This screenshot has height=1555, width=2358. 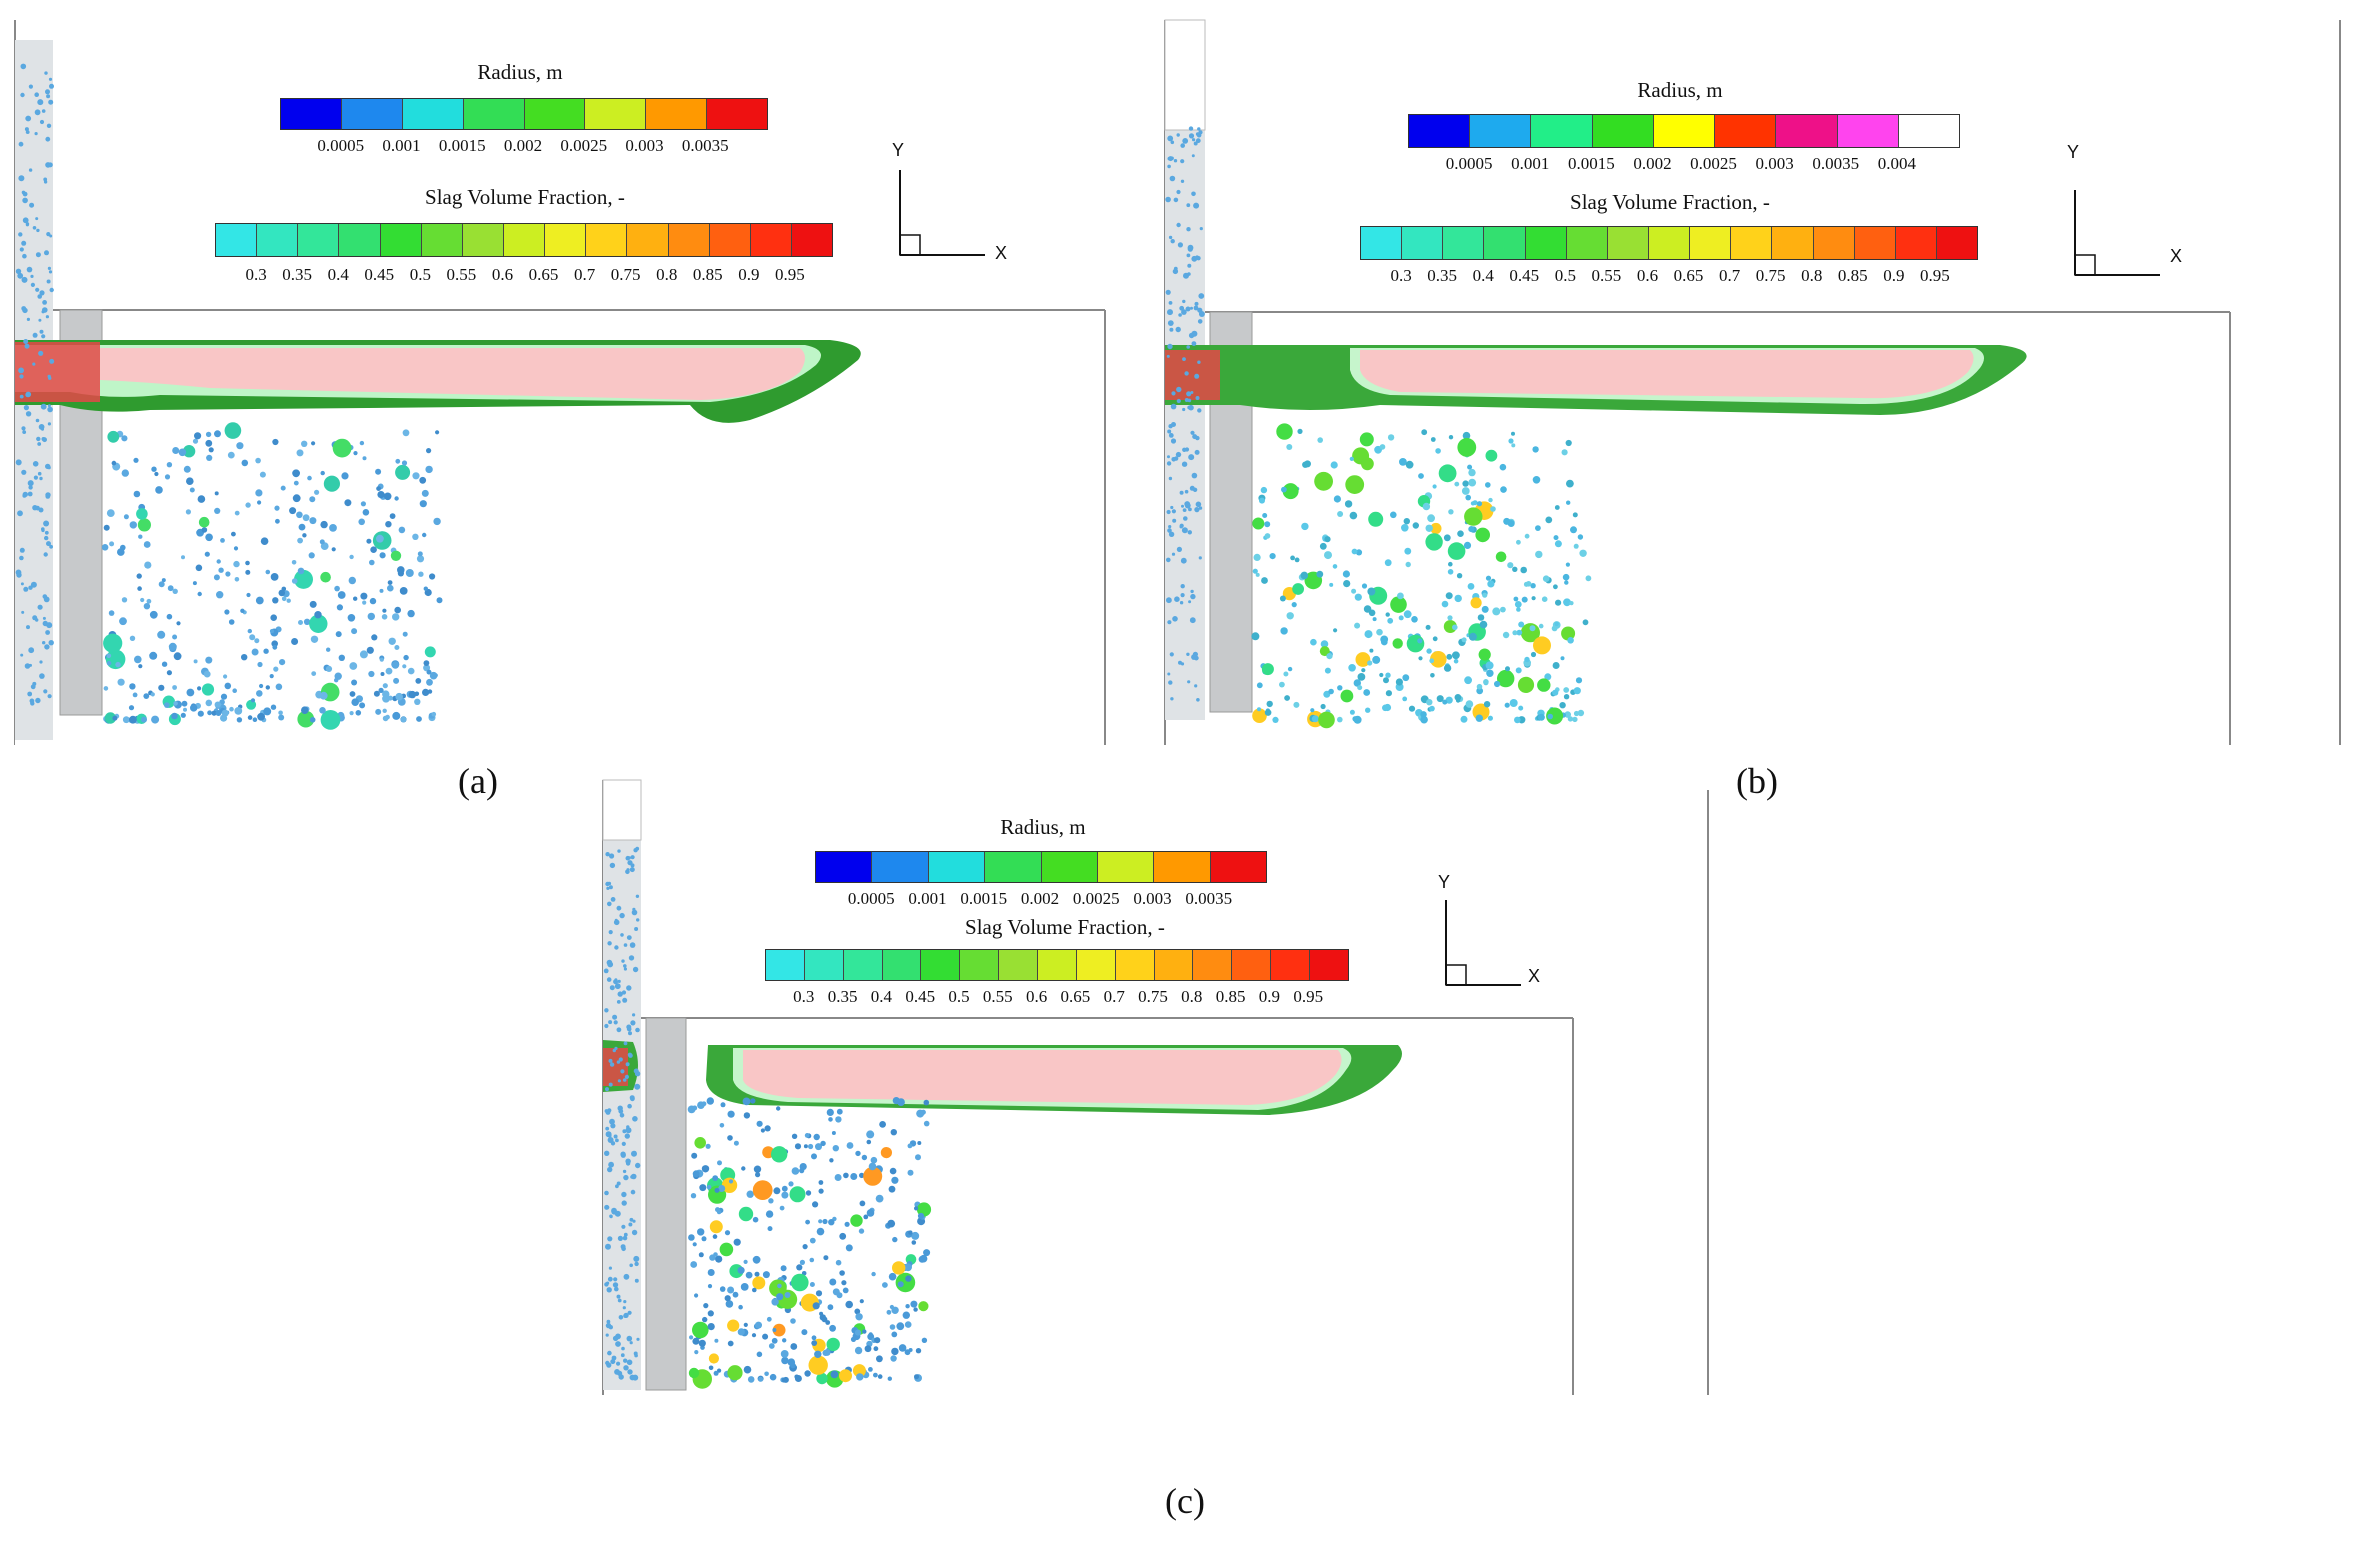 I want to click on colorbar-tick-label: 0.0035, so click(x=1836, y=163).